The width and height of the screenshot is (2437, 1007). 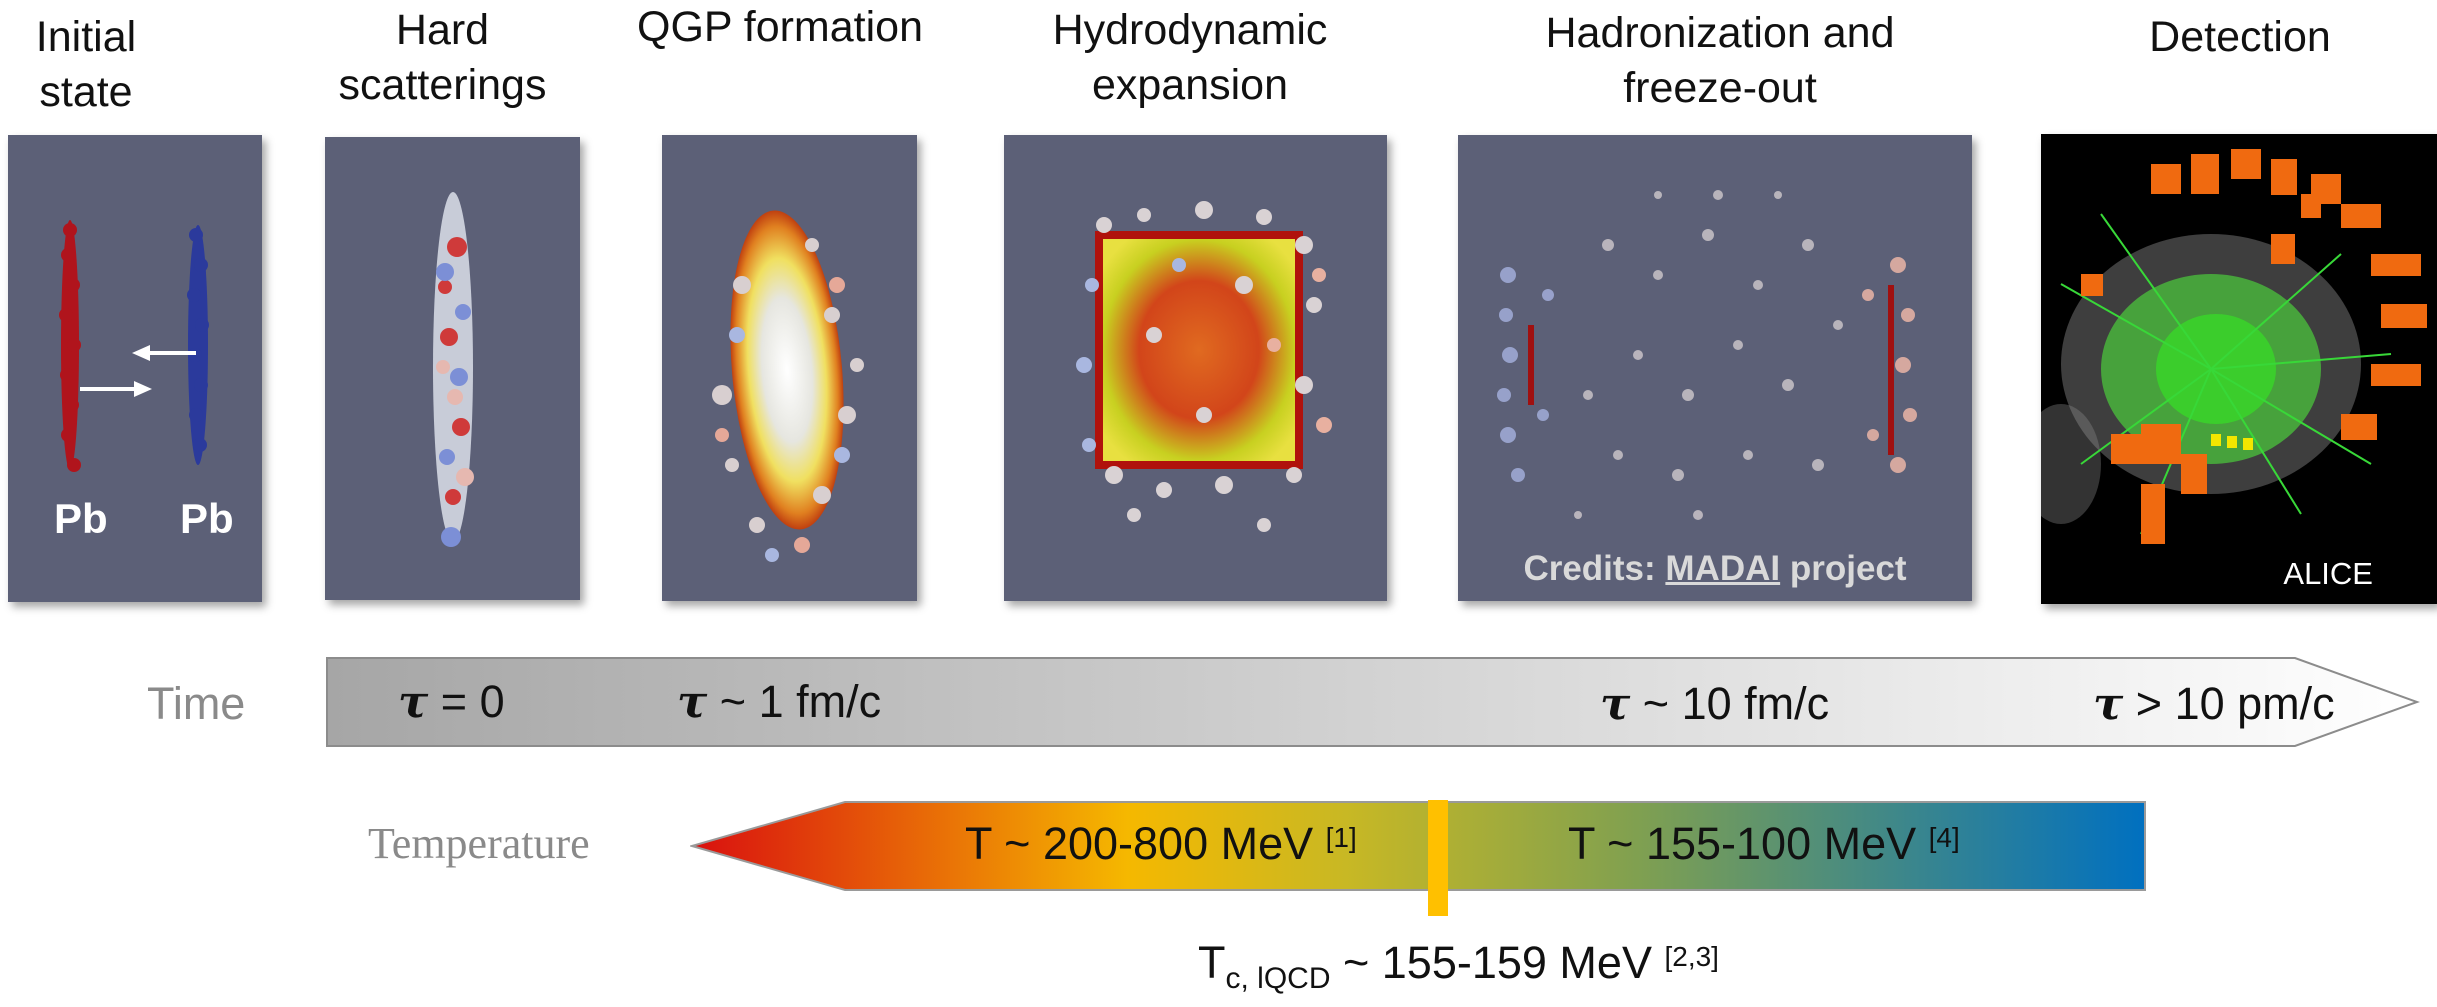 I want to click on stage-title-qgp-formation: QGP formation, so click(x=780, y=27).